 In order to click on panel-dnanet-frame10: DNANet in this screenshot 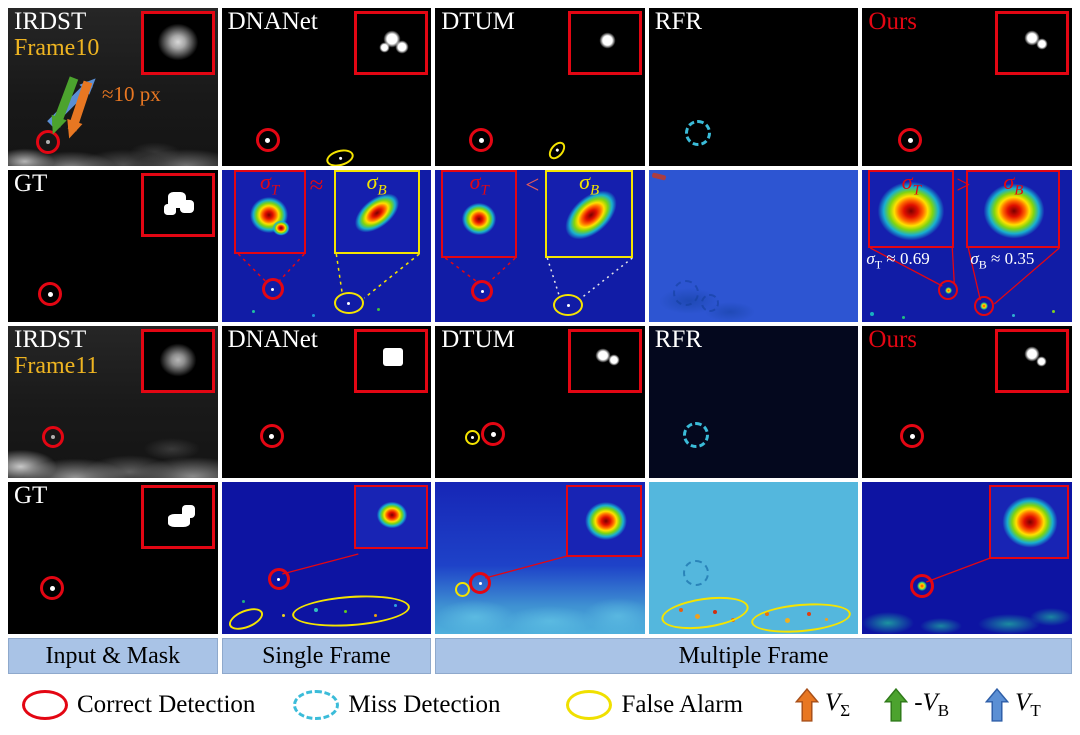, I will do `click(326, 87)`.